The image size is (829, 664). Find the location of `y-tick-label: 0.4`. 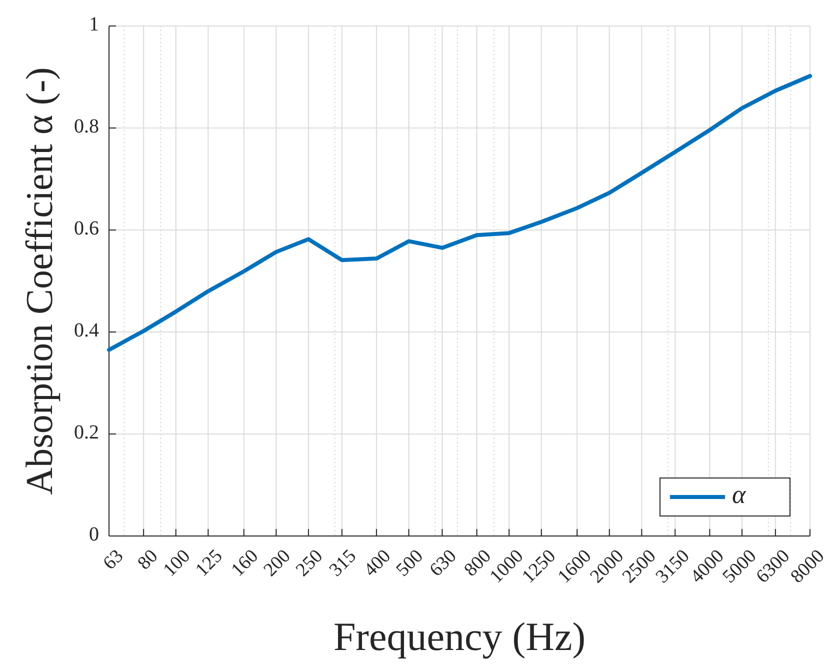

y-tick-label: 0.4 is located at coordinates (86, 331).